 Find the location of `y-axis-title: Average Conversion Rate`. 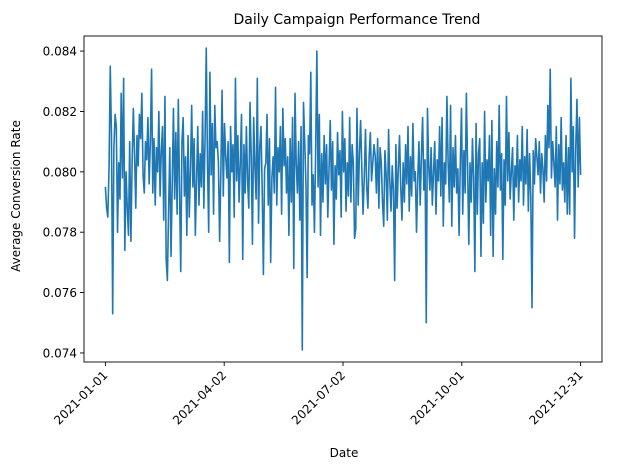

y-axis-title: Average Conversion Rate is located at coordinates (16, 196).